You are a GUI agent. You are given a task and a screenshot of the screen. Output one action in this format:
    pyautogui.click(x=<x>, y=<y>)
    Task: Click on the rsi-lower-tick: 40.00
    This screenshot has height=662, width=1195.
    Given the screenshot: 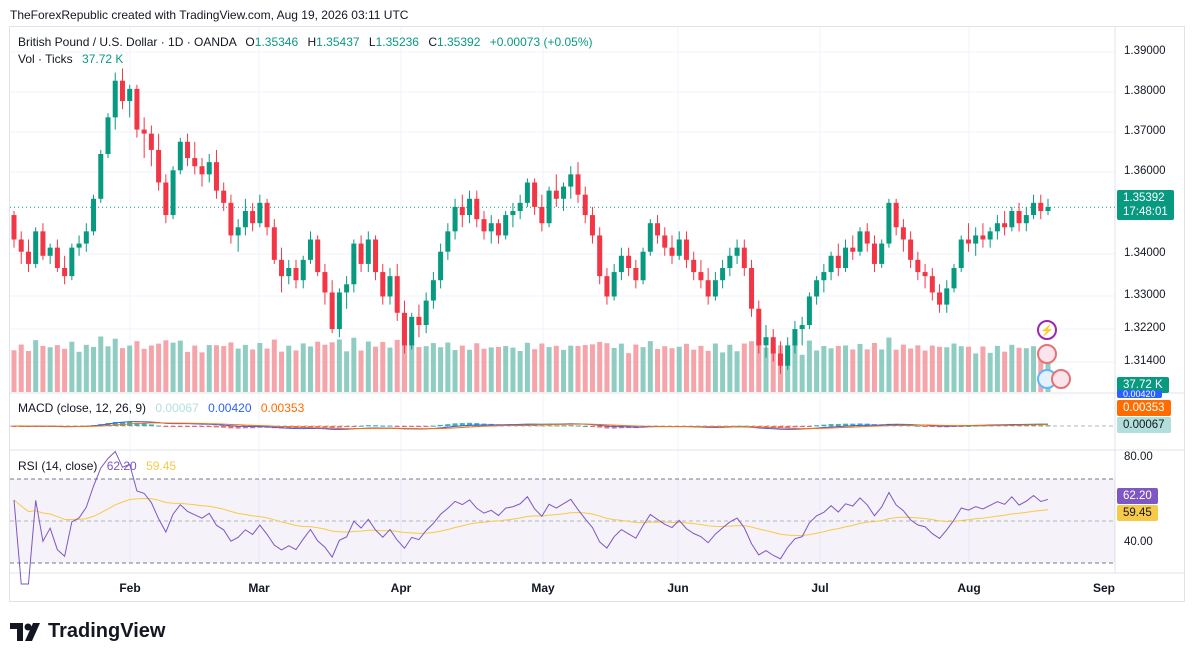 What is the action you would take?
    pyautogui.click(x=1138, y=542)
    